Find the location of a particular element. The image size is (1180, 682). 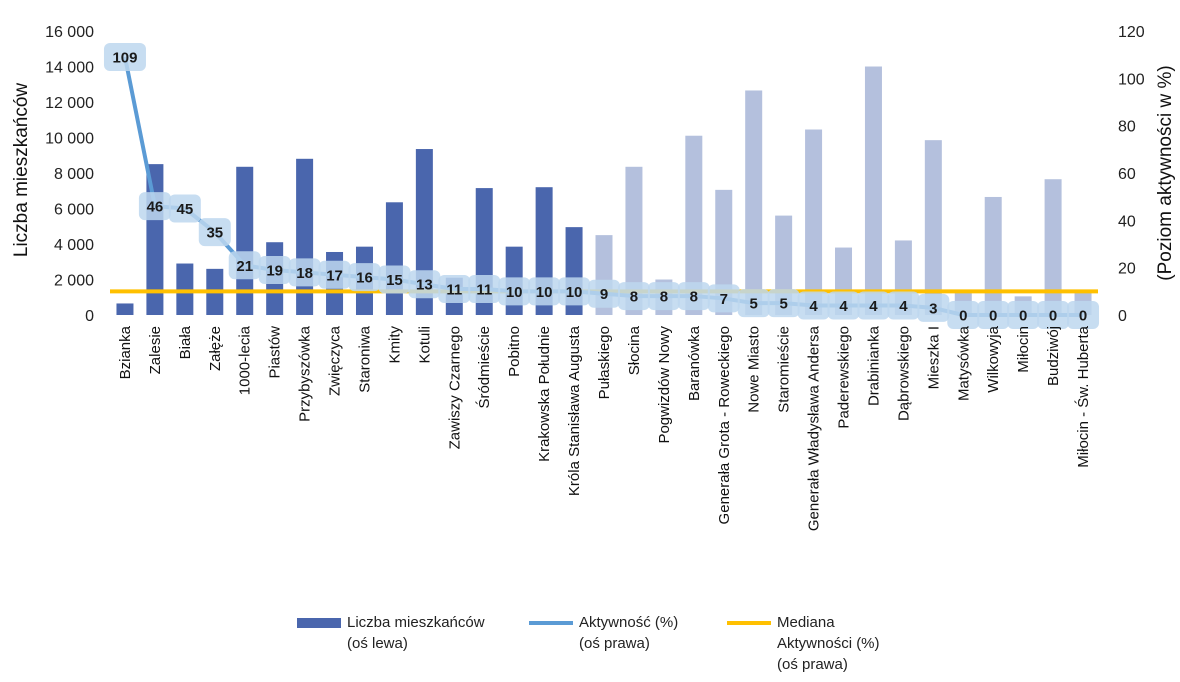

y2-tick-label: 0 is located at coordinates (1122, 316).